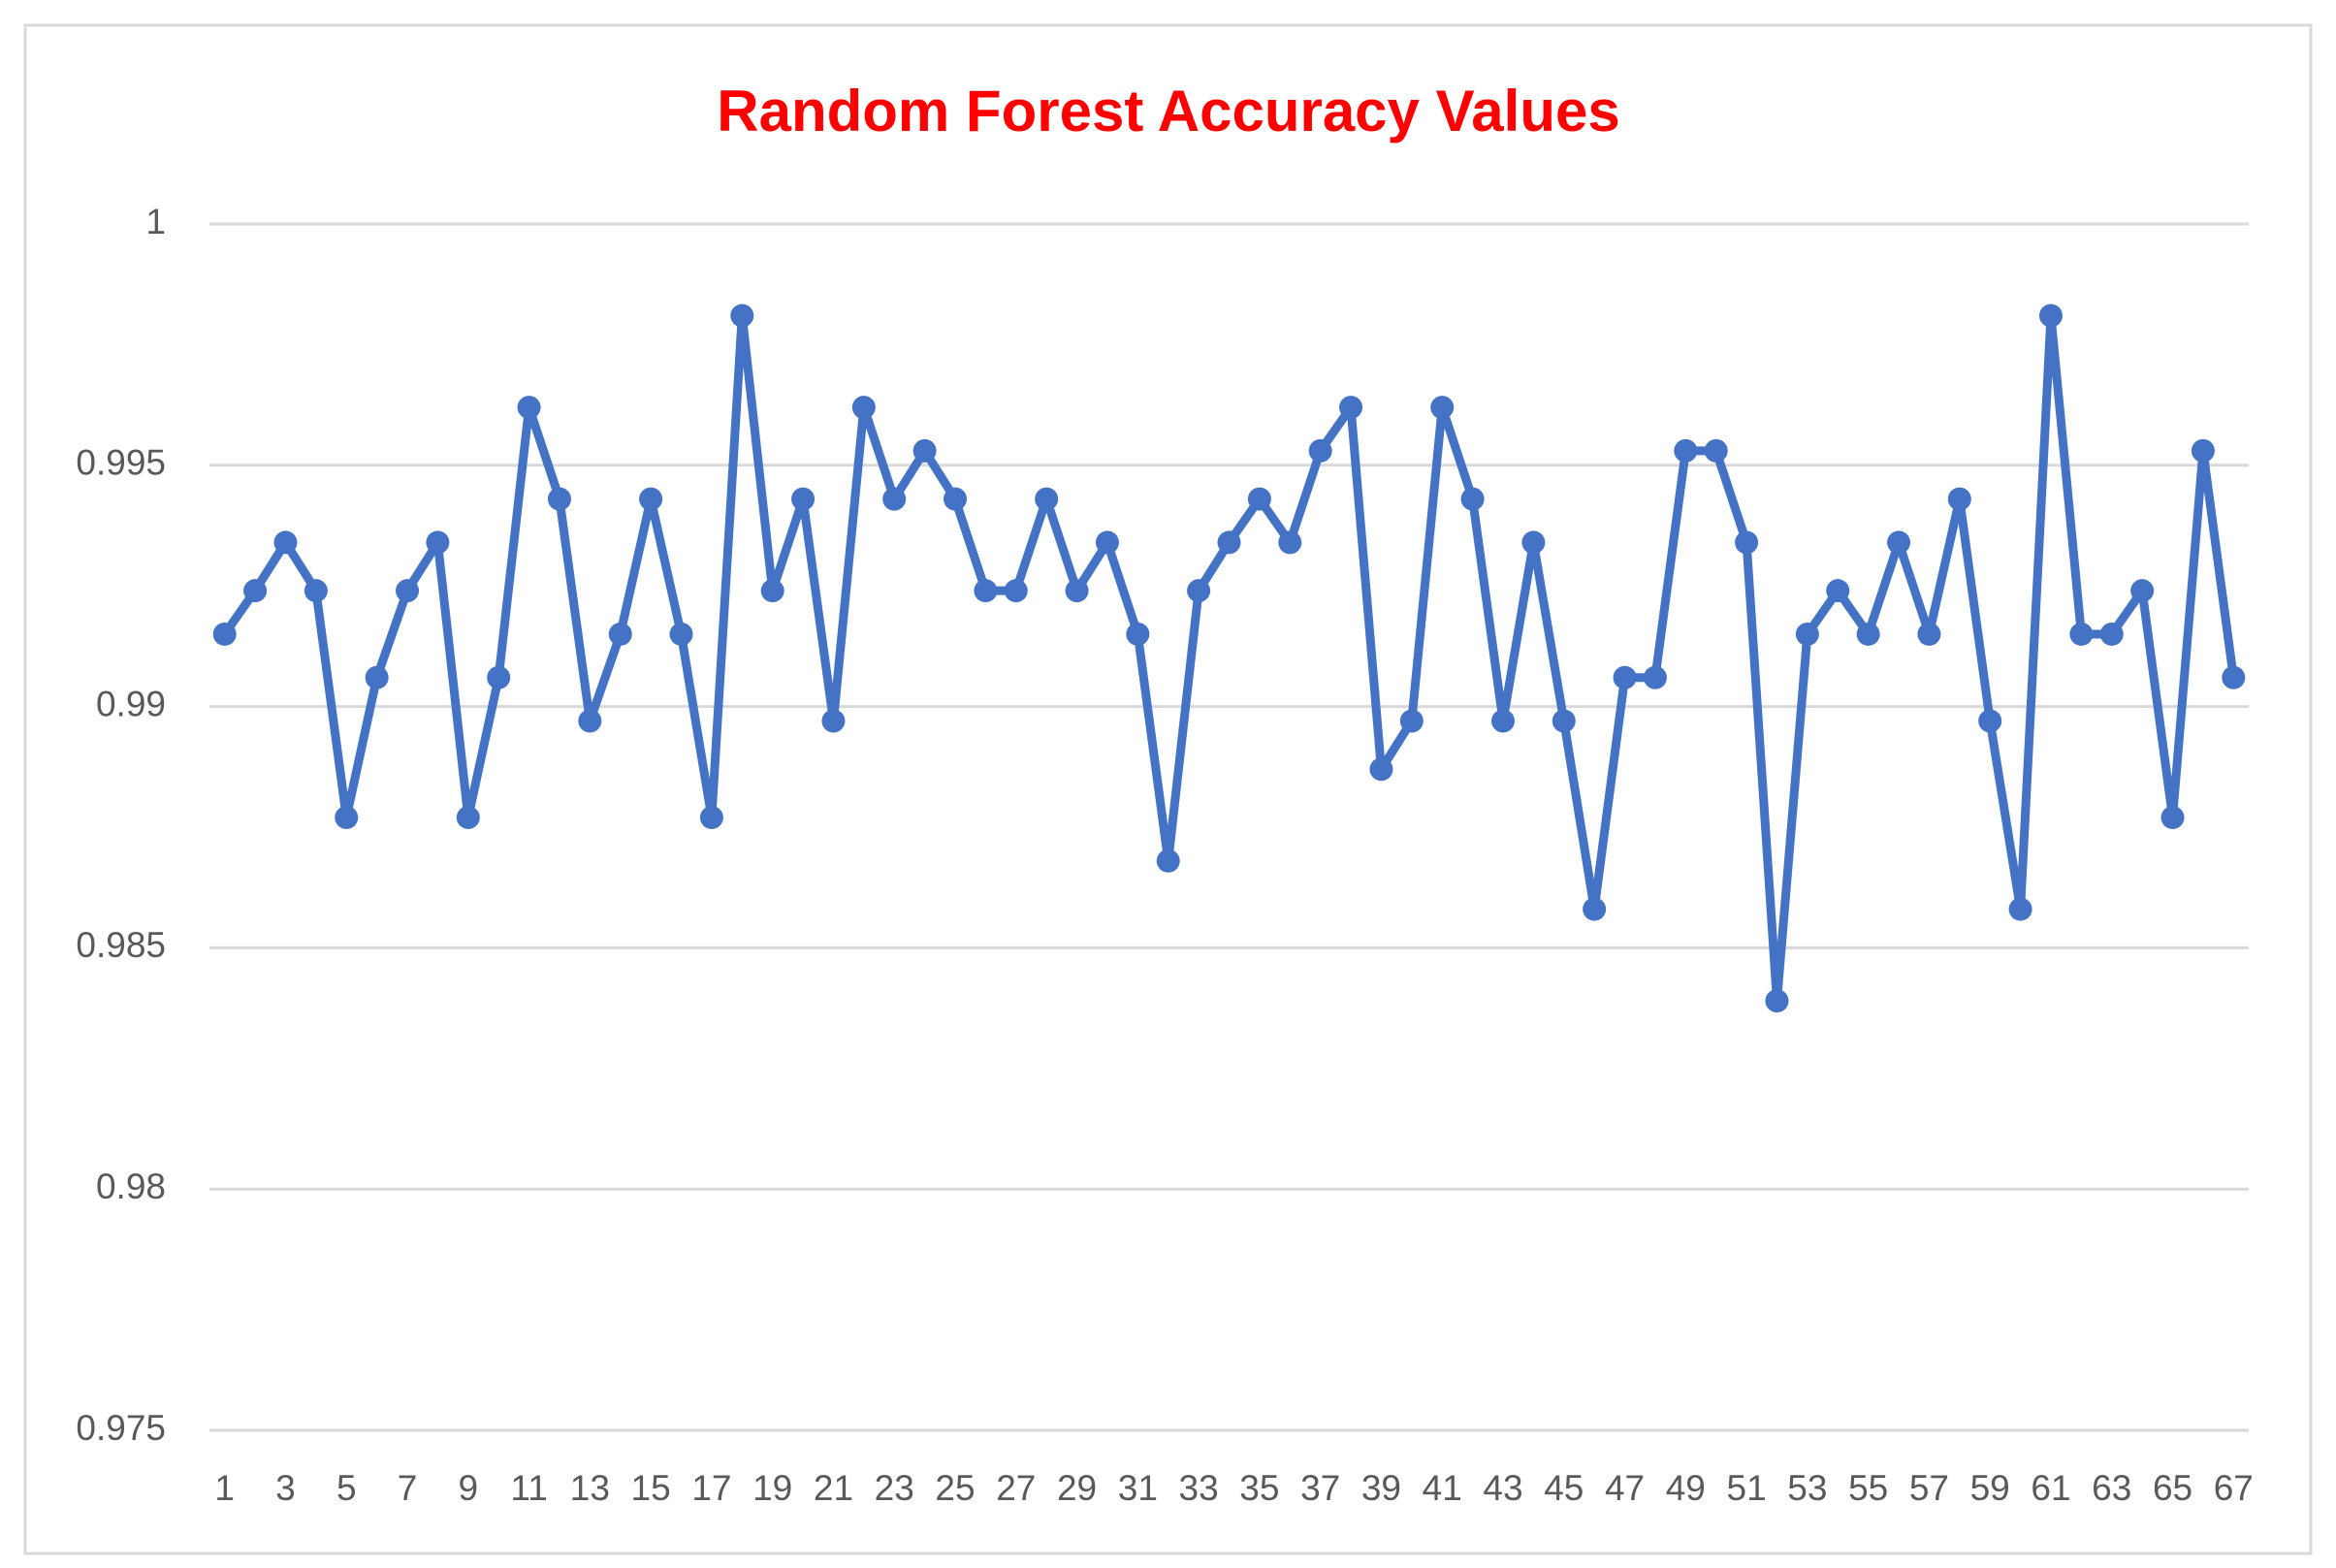 The width and height of the screenshot is (2336, 1568). Describe the element at coordinates (408, 1488) in the screenshot. I see `x-tick-label: 7` at that location.